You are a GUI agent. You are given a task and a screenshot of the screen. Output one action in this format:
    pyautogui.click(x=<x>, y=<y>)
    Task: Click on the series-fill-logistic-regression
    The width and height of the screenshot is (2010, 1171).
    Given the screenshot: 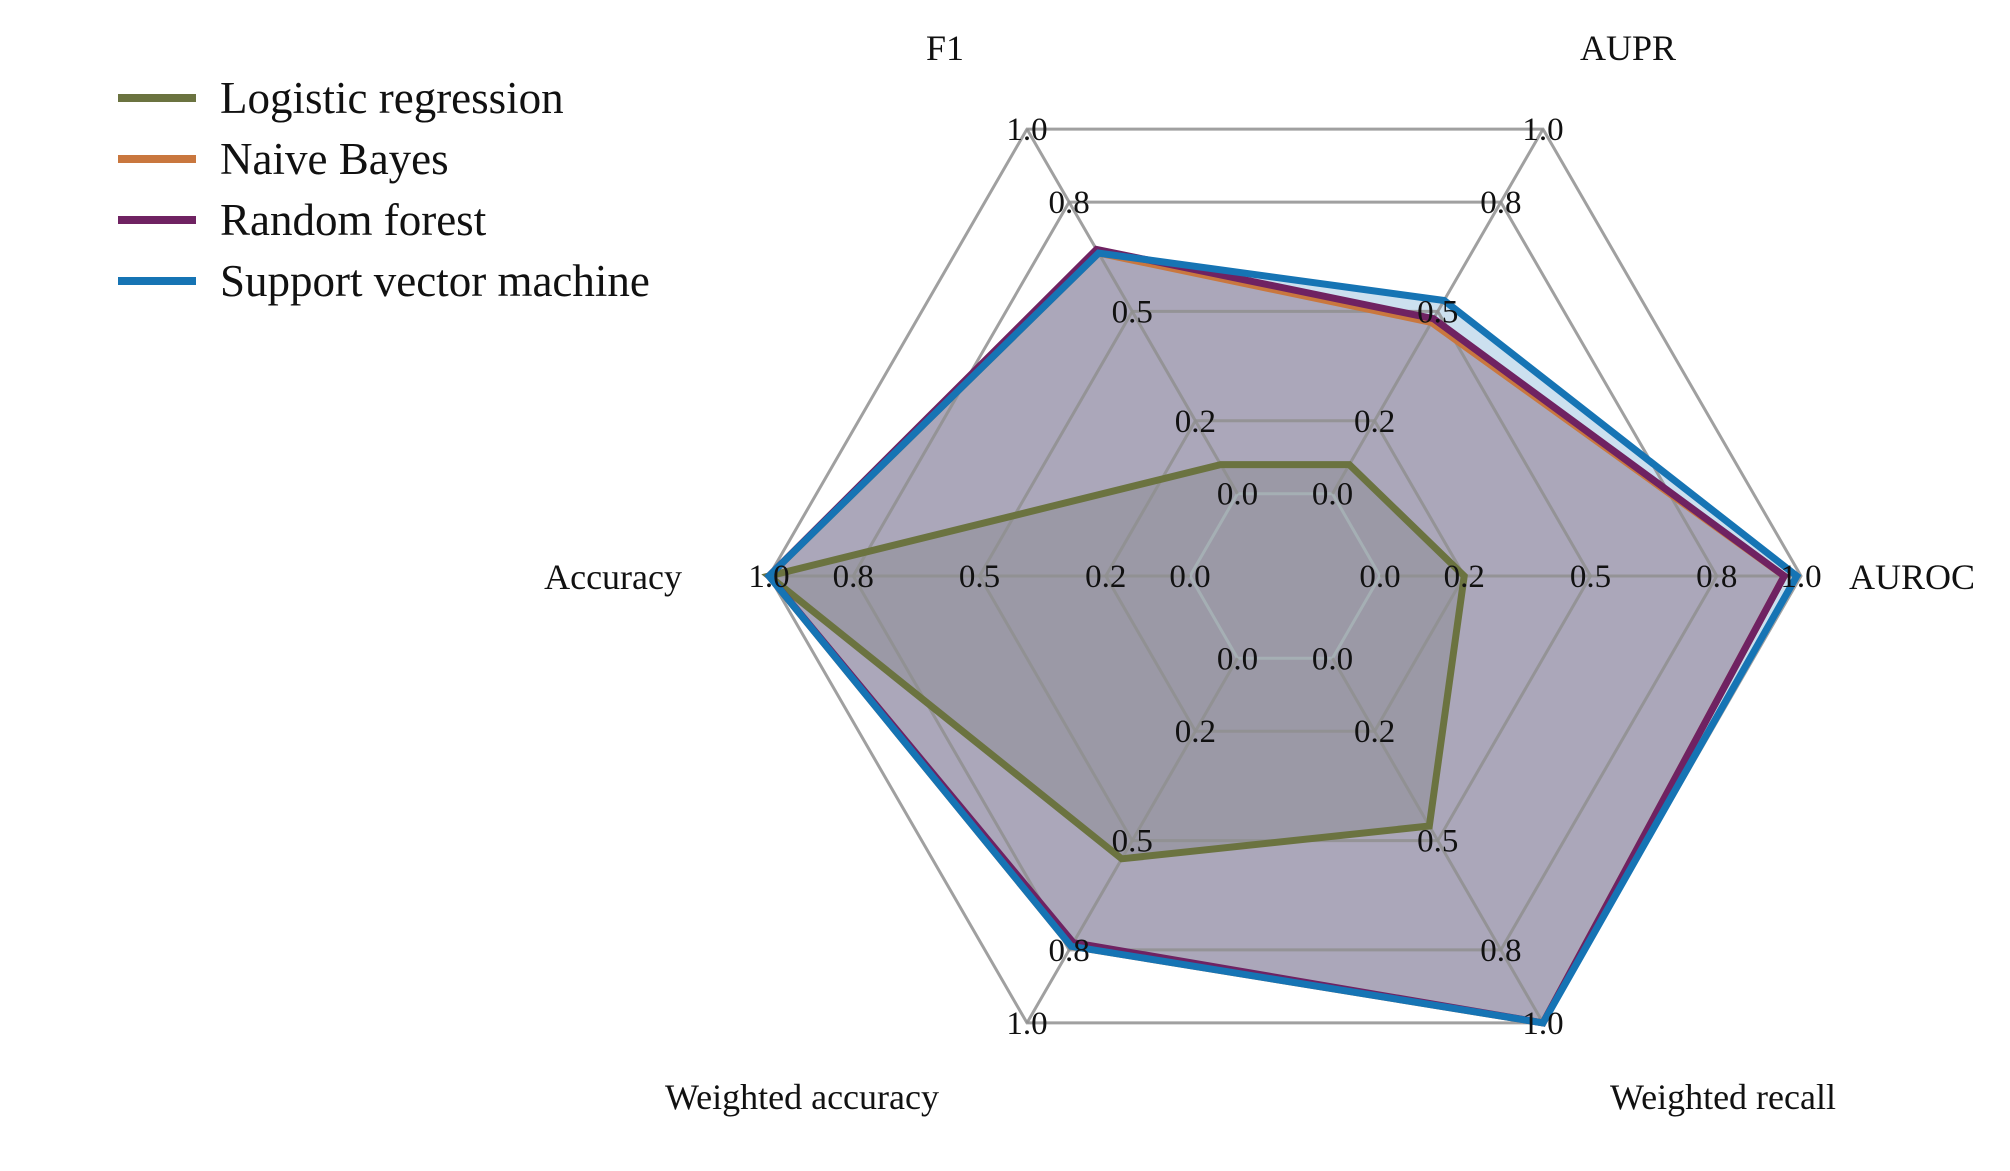 What is the action you would take?
    pyautogui.click(x=1117, y=661)
    